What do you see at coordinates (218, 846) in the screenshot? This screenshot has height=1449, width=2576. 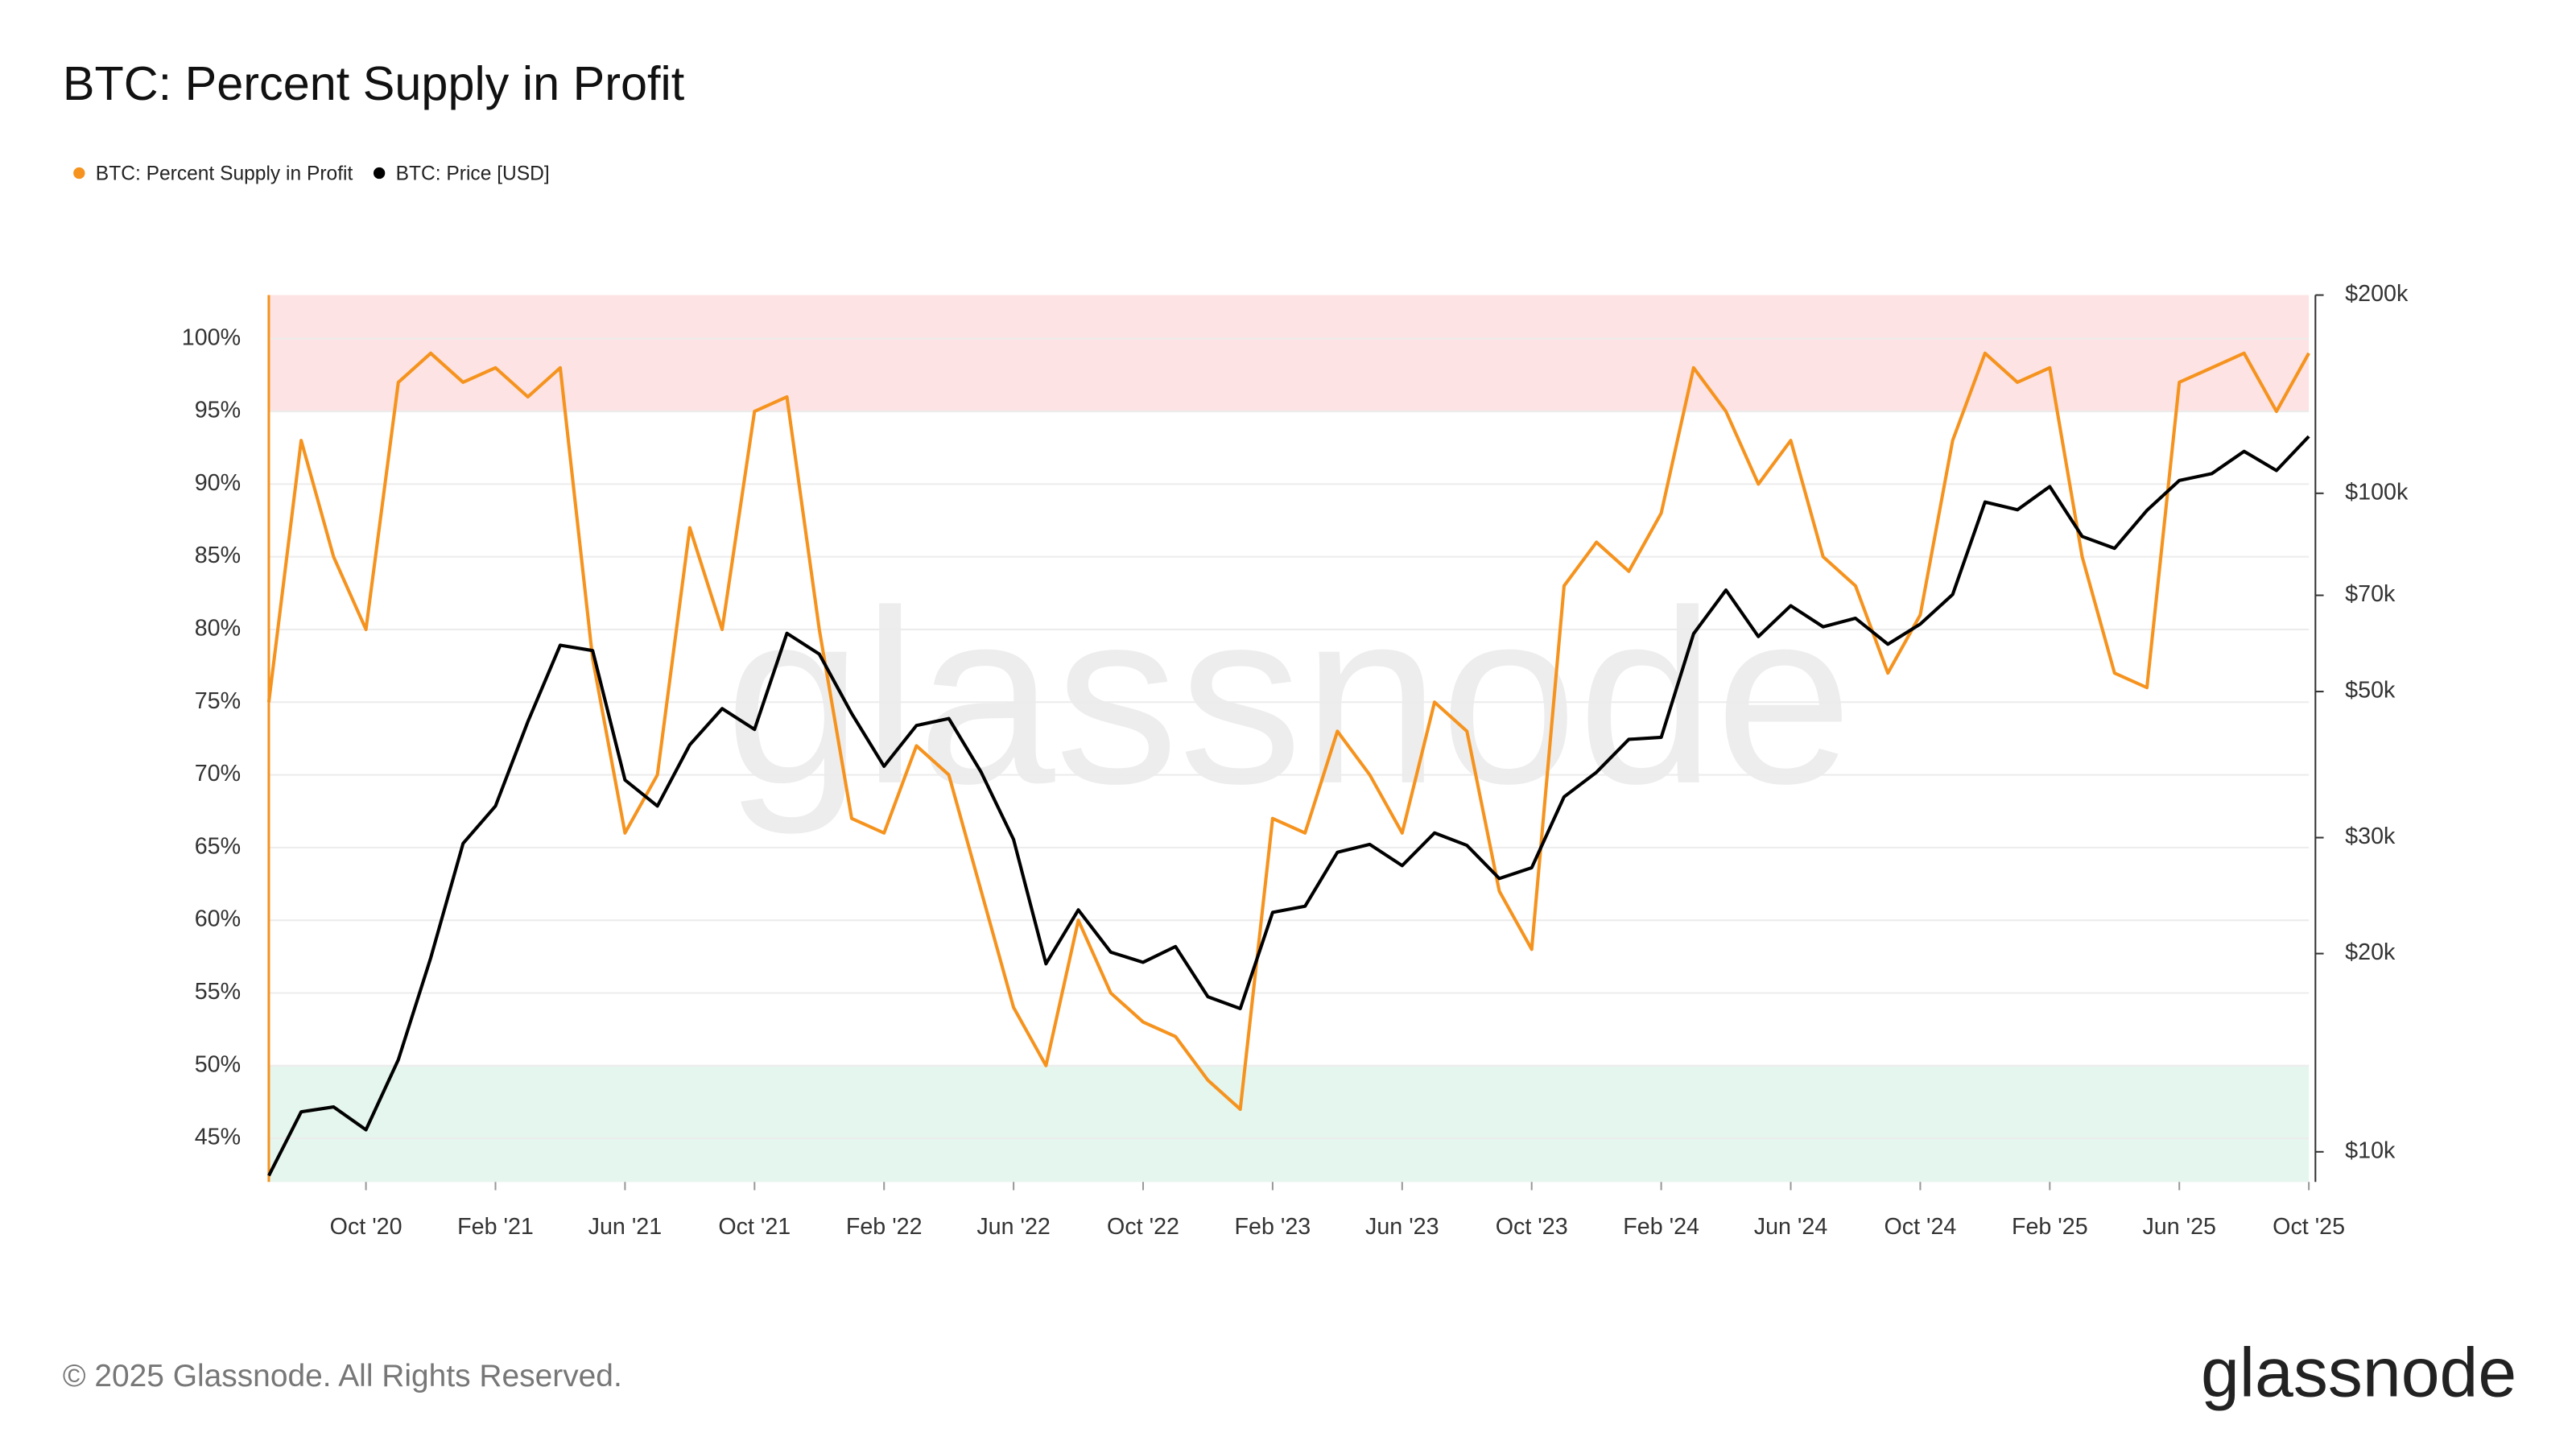 I see `y-tick-label: 65%` at bounding box center [218, 846].